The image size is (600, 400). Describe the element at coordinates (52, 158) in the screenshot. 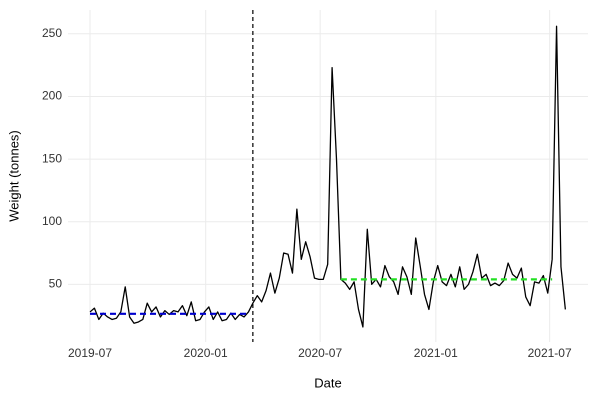

I see `y-tick-label: 150` at that location.